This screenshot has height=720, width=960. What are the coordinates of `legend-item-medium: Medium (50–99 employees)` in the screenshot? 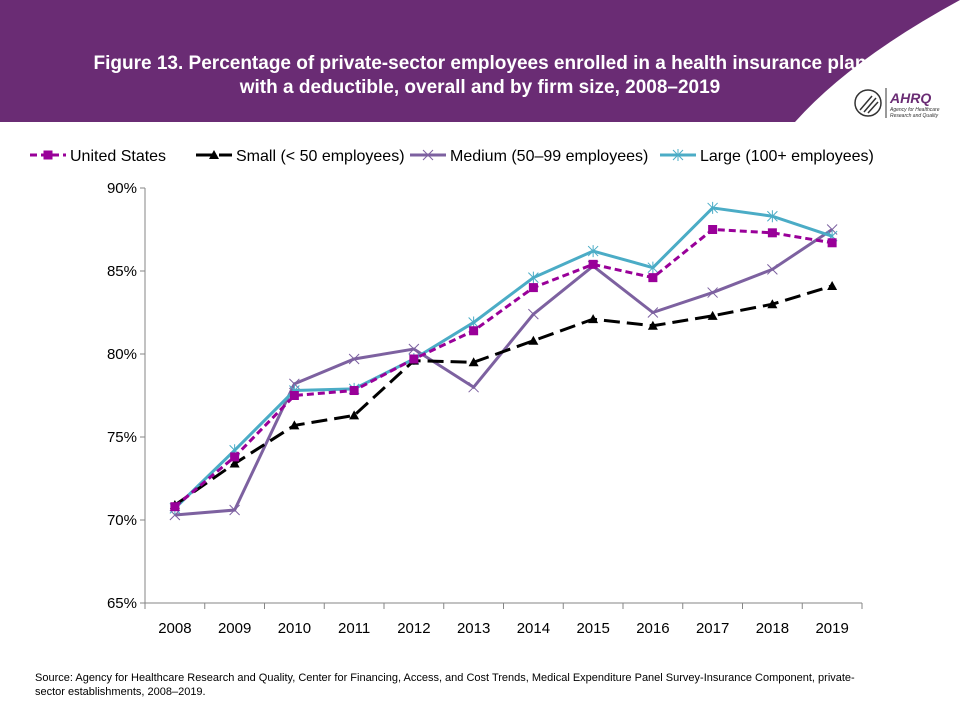 It's located at (529, 156).